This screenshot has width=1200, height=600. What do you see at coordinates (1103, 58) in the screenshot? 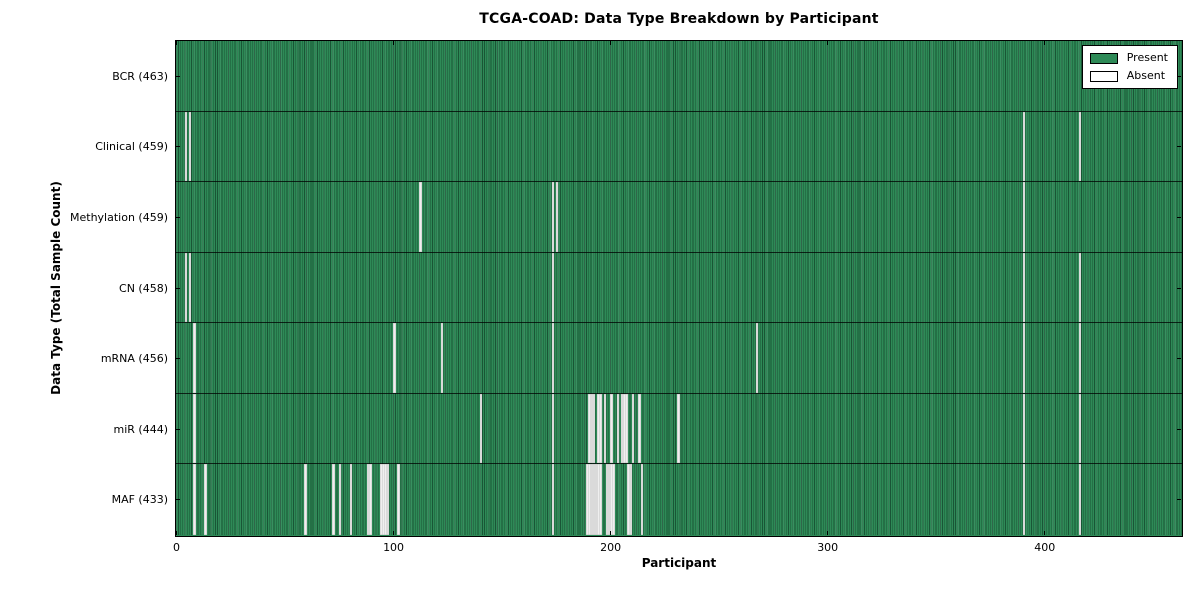
I see `legend-present-swatch` at bounding box center [1103, 58].